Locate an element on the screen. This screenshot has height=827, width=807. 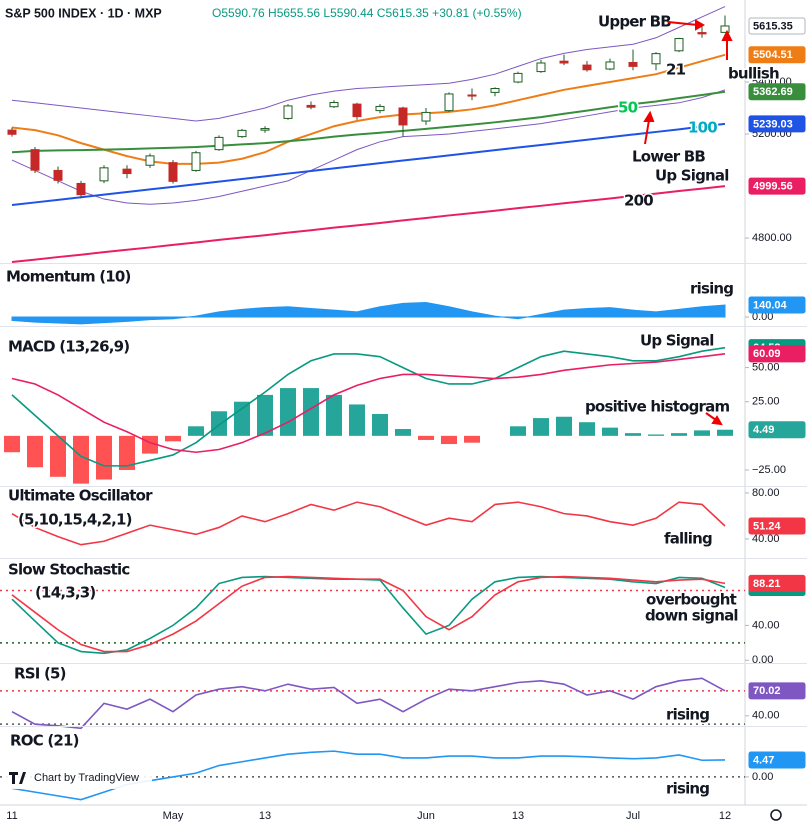
last-value-badge: 5362.69 is located at coordinates (777, 92).